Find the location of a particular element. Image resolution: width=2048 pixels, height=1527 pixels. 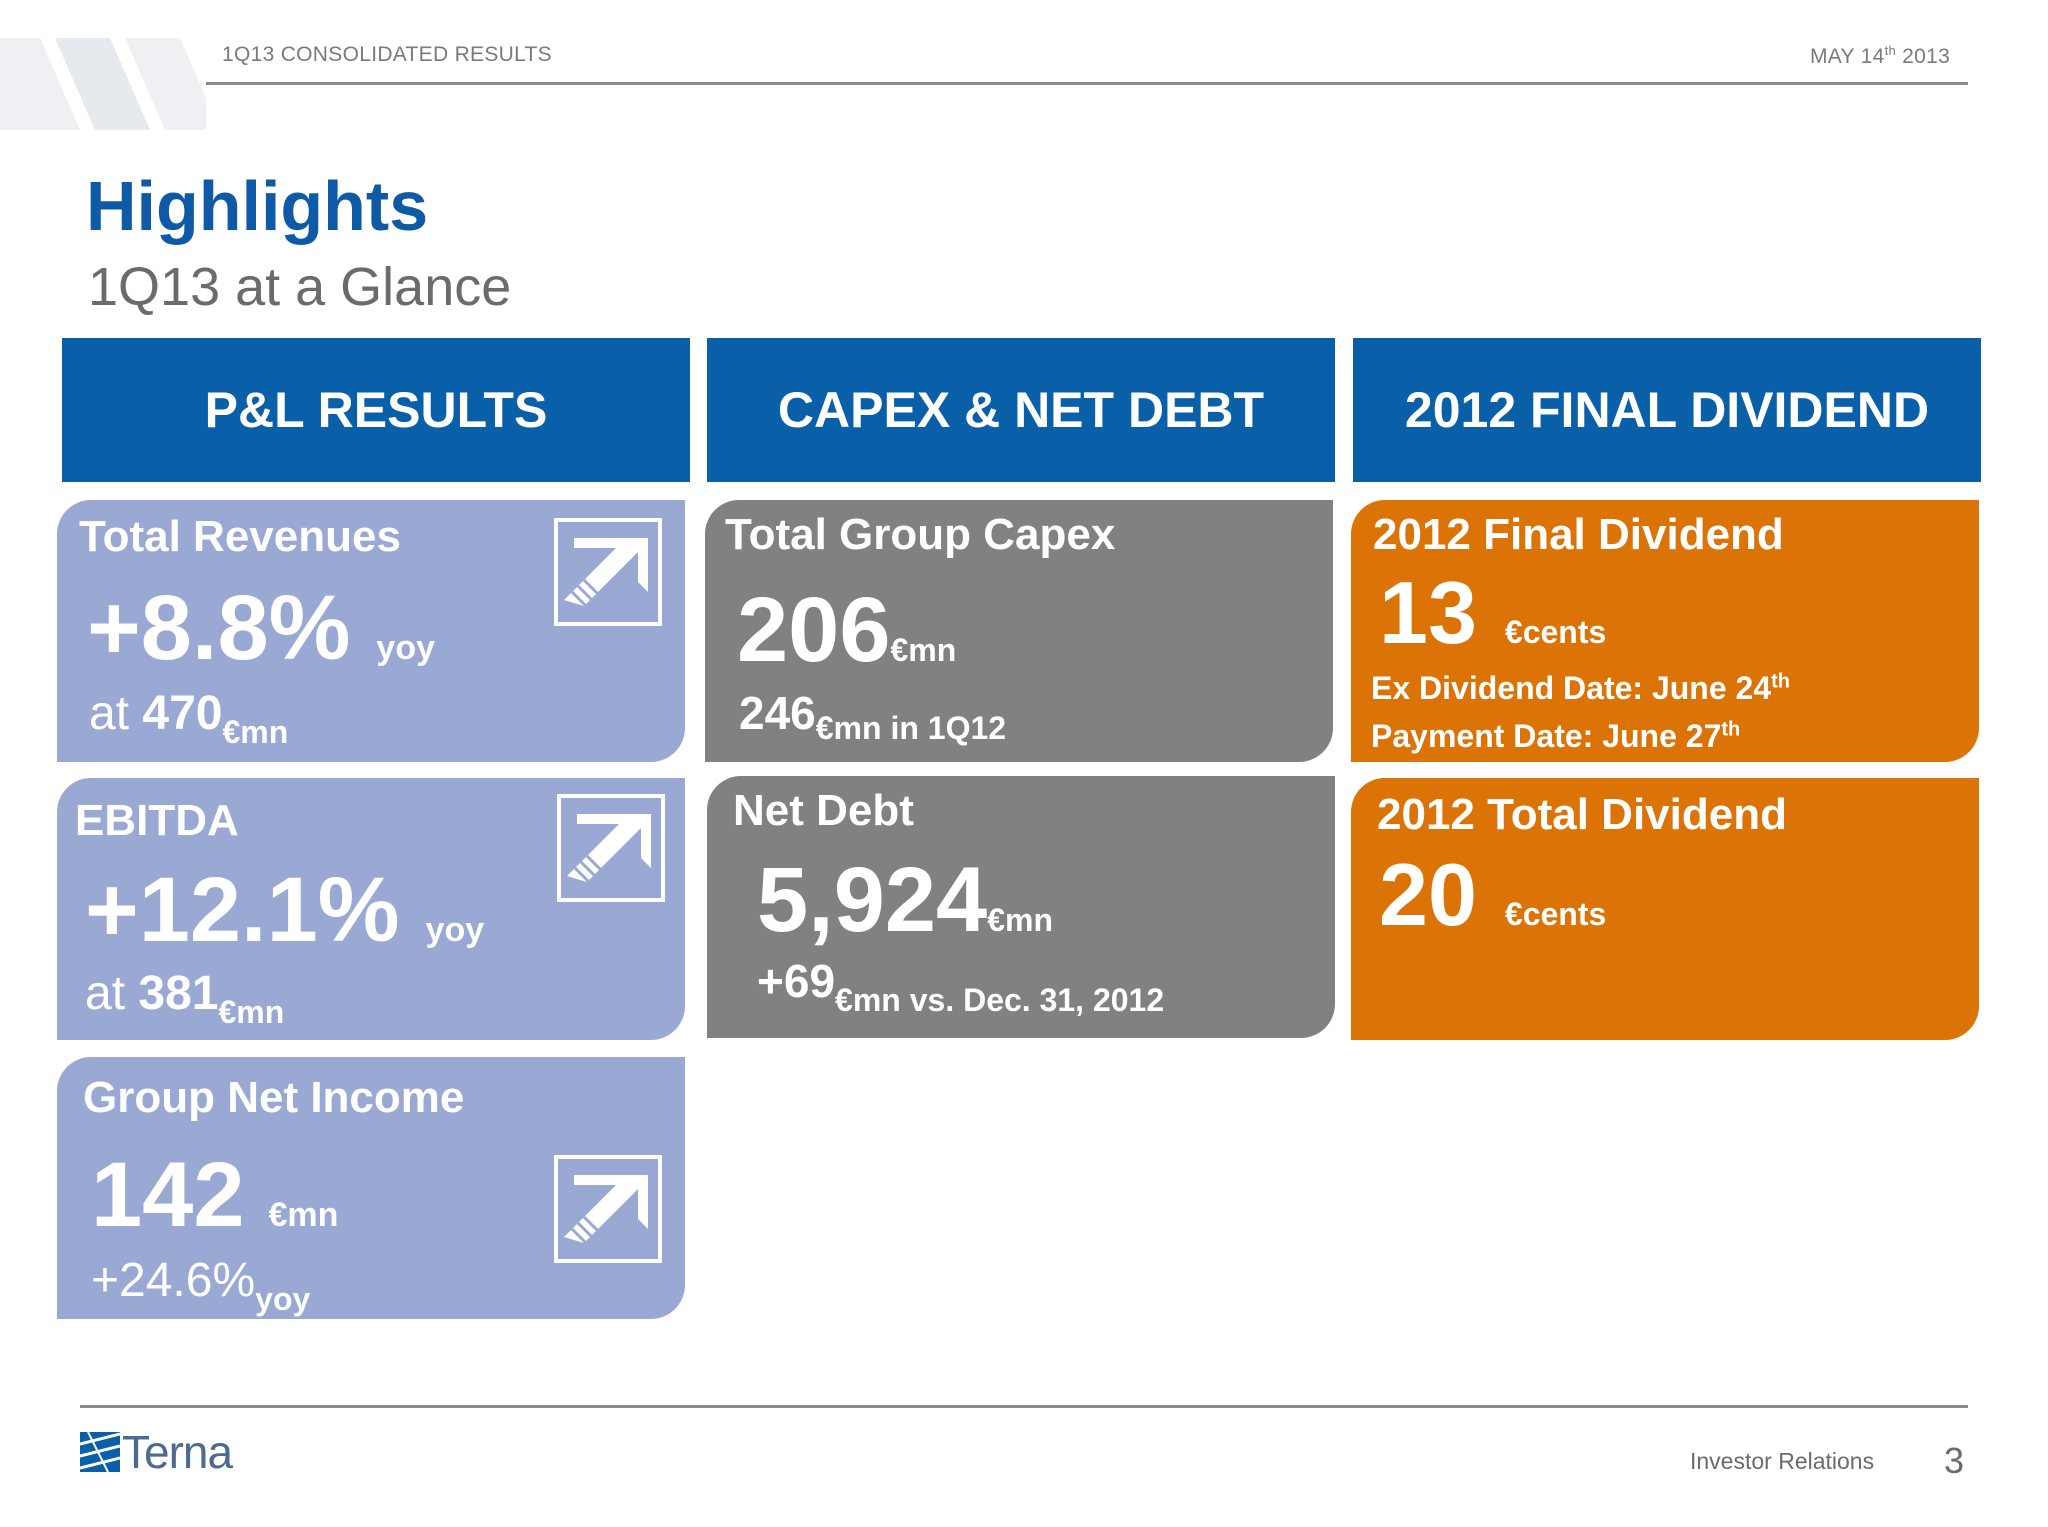

logo-text: Terna is located at coordinates (177, 1452).